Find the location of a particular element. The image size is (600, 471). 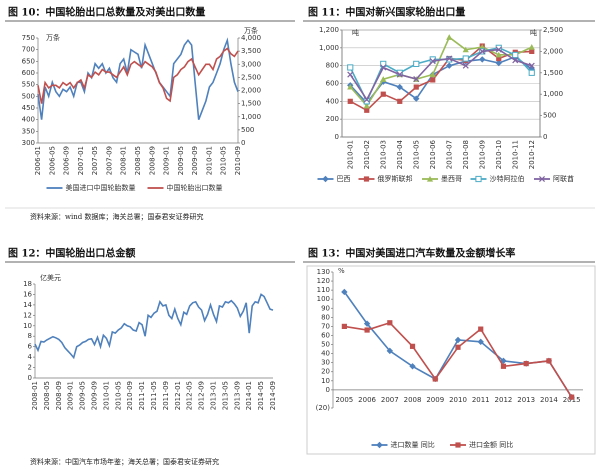

y-tick-label: 8 is located at coordinates (30, 336).